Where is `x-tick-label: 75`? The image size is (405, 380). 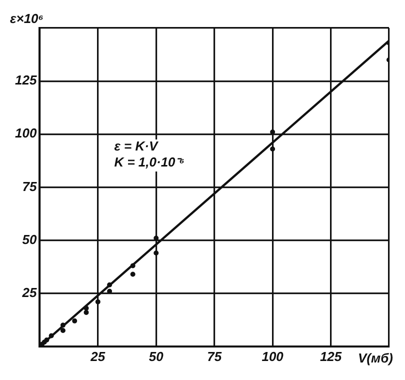 x-tick-label: 75 is located at coordinates (214, 356).